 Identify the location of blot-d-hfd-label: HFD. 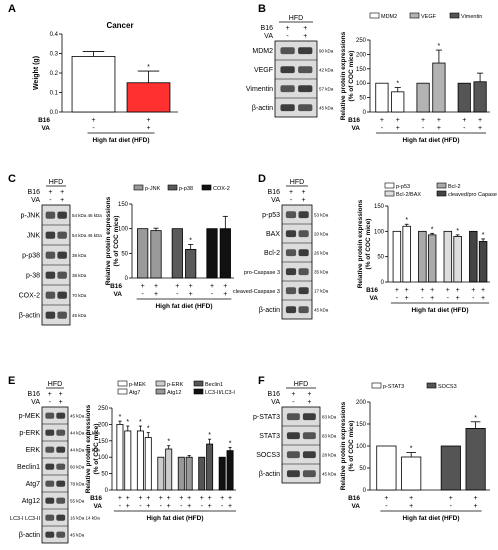
(297, 182).